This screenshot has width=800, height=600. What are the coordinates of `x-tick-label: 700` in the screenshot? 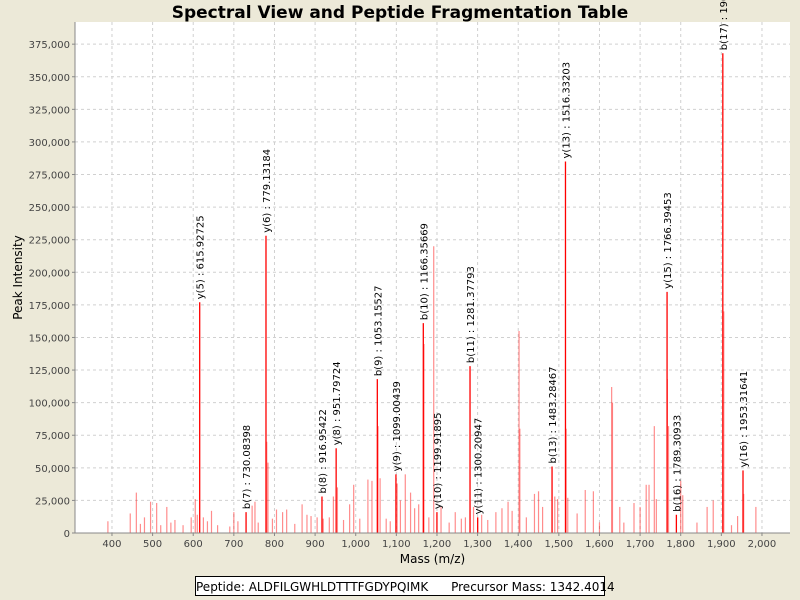 It's located at (233, 544).